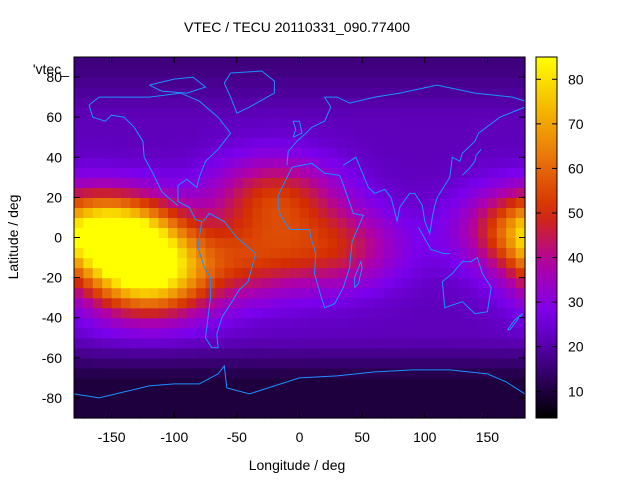 The height and width of the screenshot is (480, 640). I want to click on colorbar, so click(546, 237).